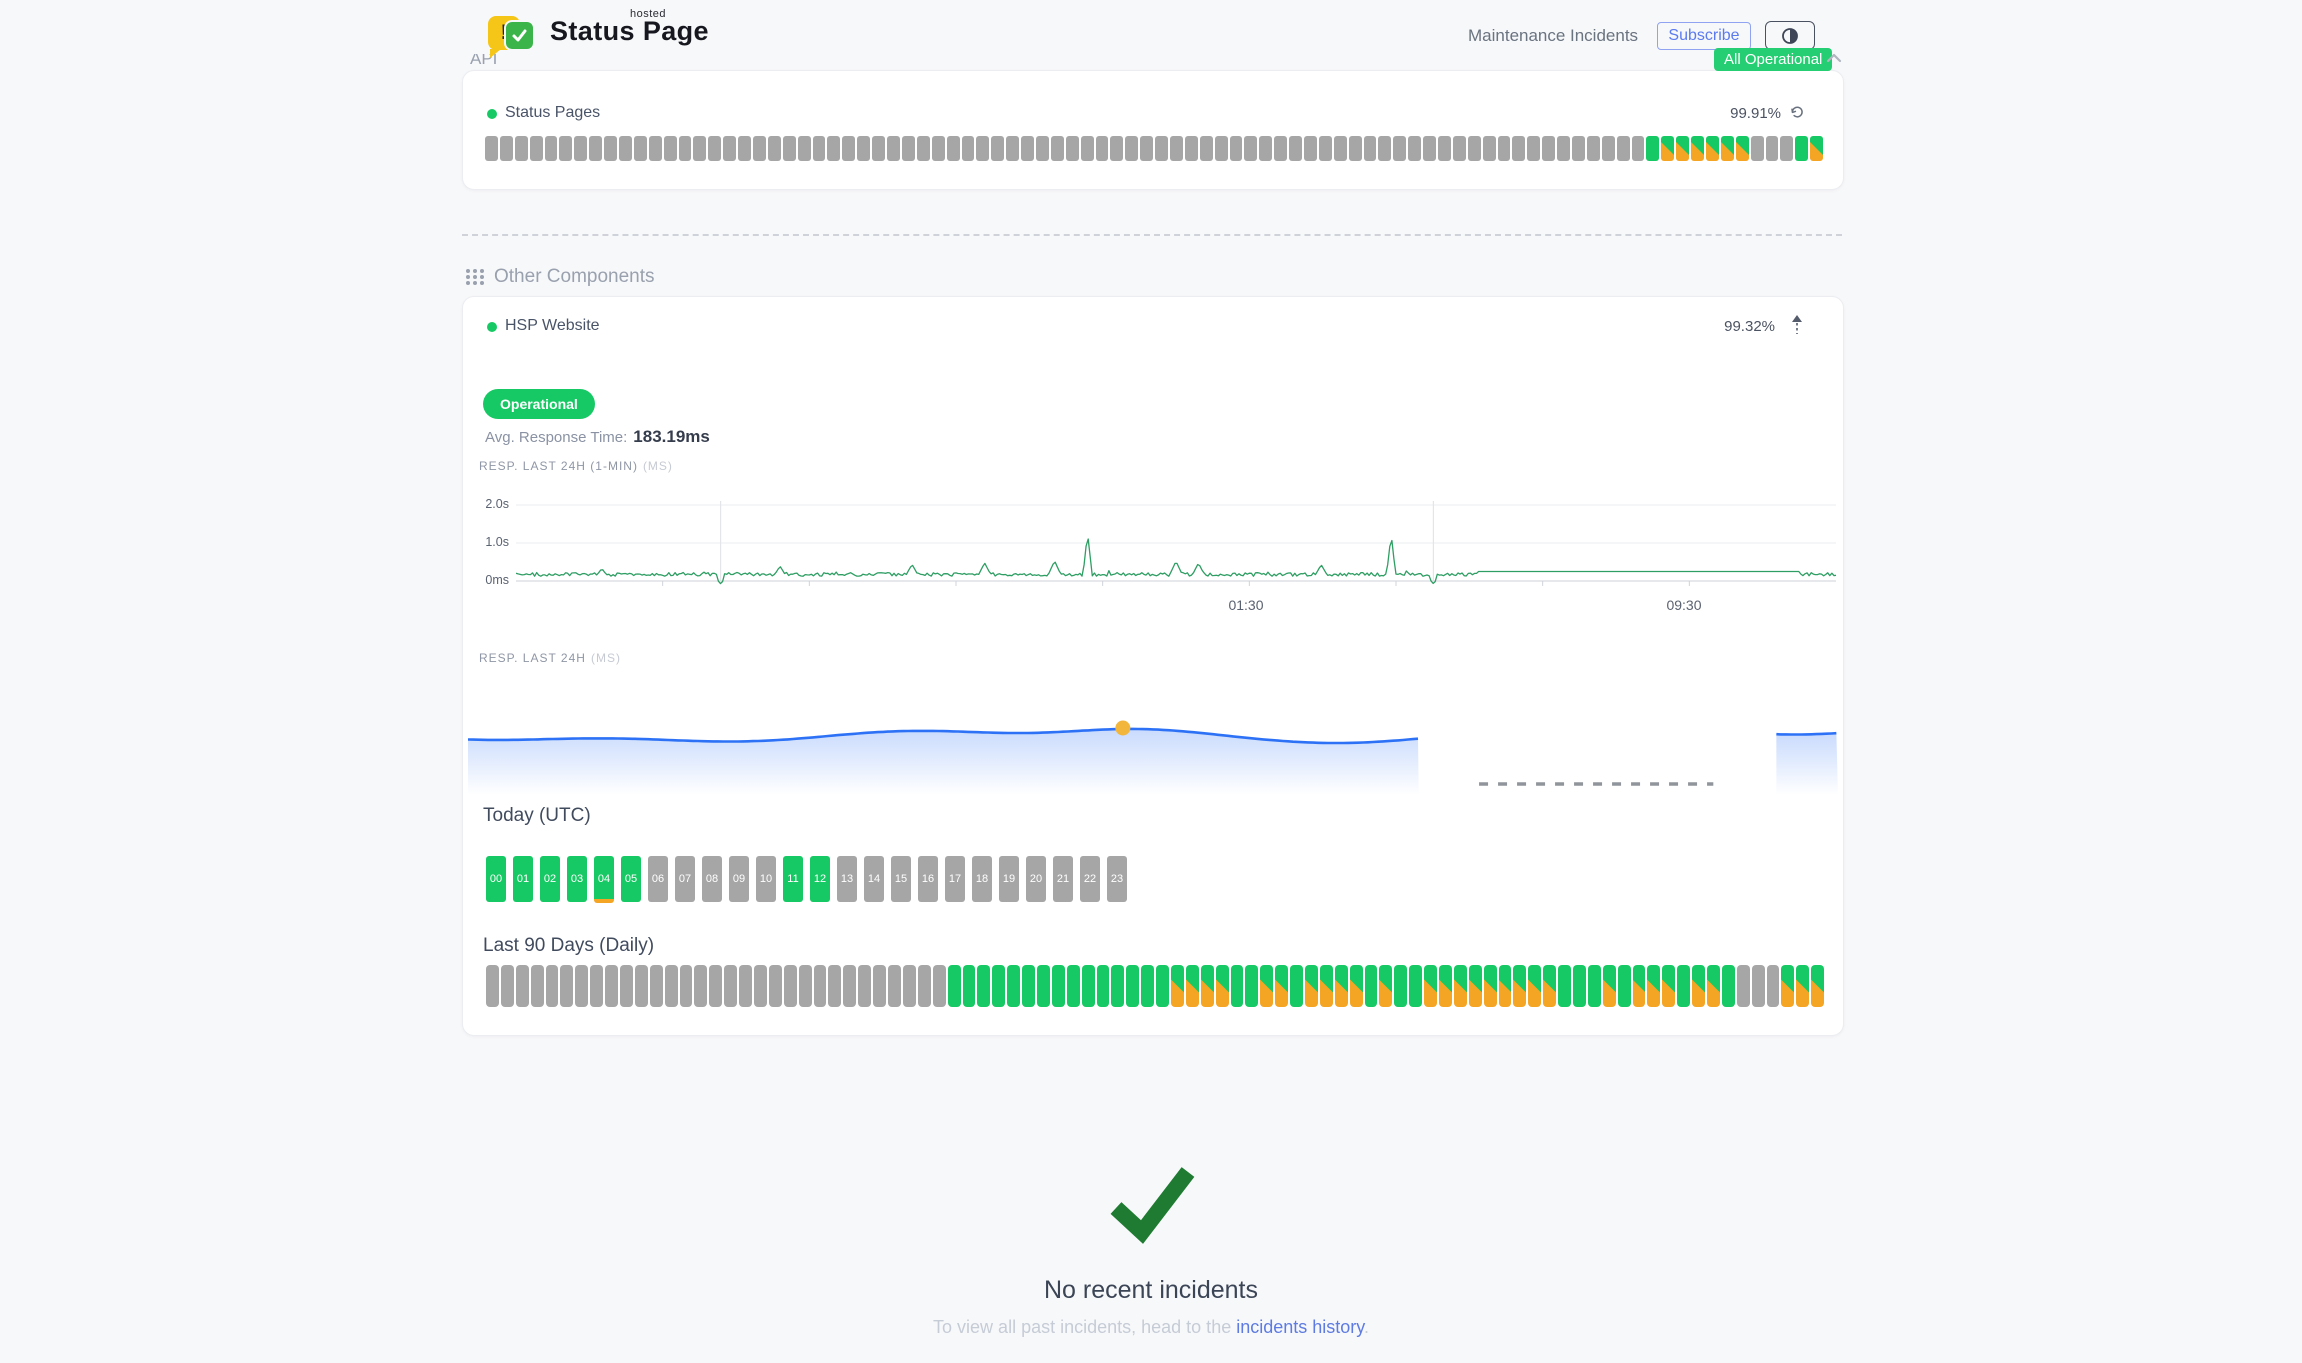 This screenshot has height=1363, width=2302. I want to click on hour-cell-06: 06, so click(658, 879).